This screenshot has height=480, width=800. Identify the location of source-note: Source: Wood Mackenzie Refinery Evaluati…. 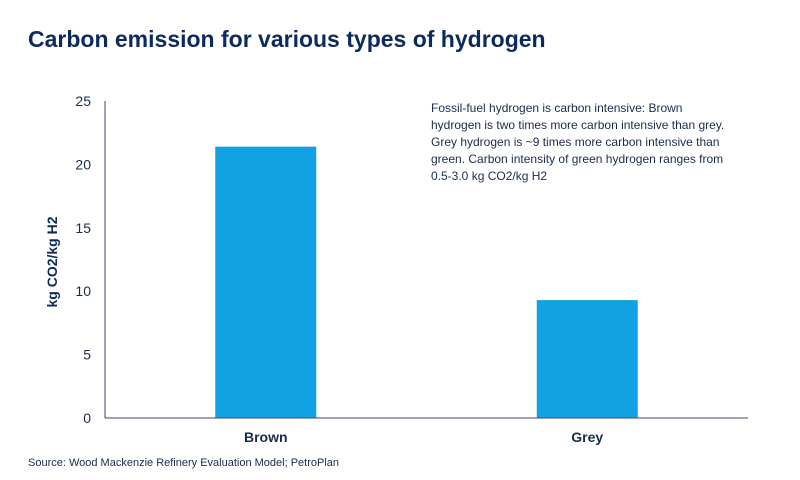
(184, 463).